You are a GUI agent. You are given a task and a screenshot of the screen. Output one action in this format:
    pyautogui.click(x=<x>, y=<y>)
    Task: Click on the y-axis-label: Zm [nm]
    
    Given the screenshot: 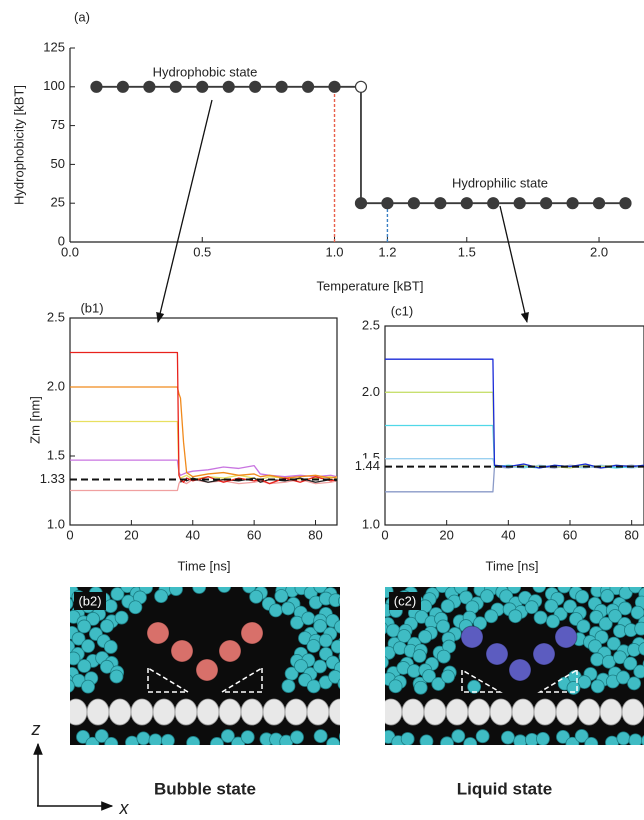 What is the action you would take?
    pyautogui.click(x=34, y=420)
    